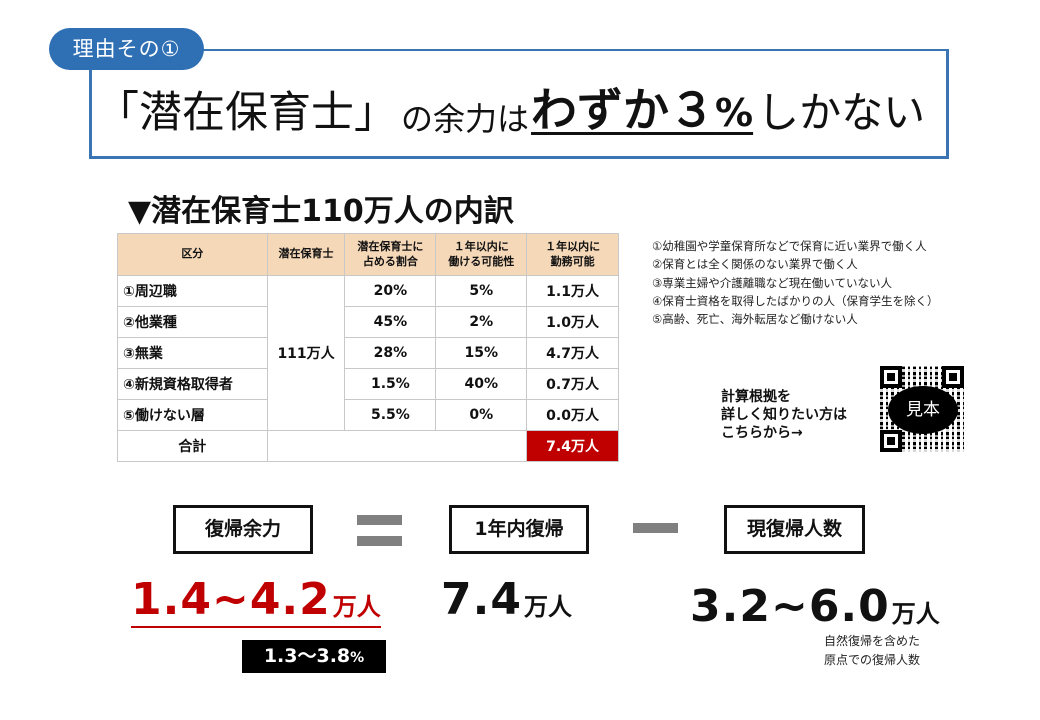  What do you see at coordinates (307, 656) in the screenshot?
I see `percent-number: 1.3〜3.8` at bounding box center [307, 656].